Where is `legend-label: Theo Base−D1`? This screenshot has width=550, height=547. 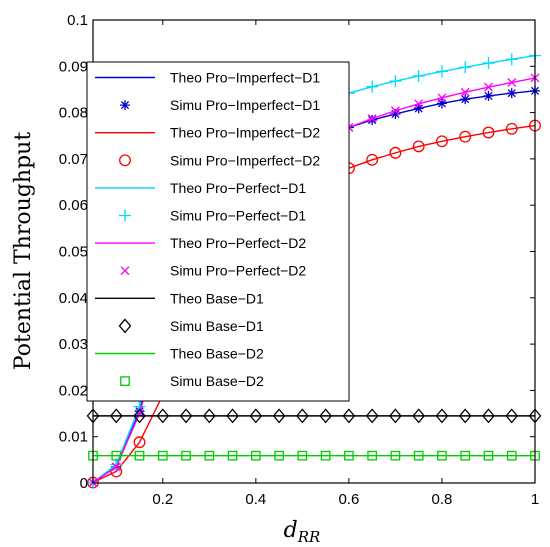 legend-label: Theo Base−D1 is located at coordinates (217, 298).